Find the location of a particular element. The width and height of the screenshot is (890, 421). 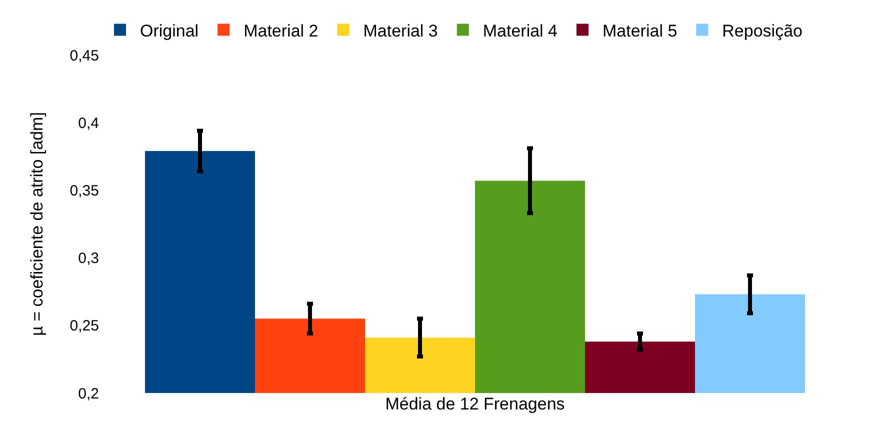

y-tick-label: 0,4 is located at coordinates (88, 123).